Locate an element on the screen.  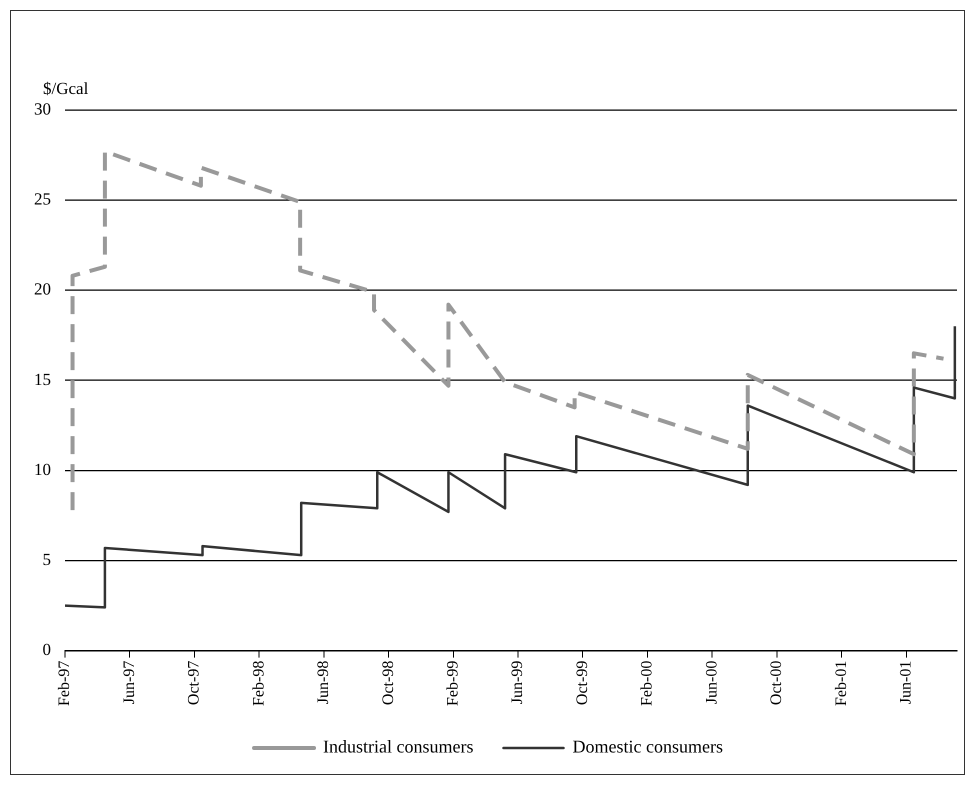
y-axis-title: $/Gcal is located at coordinates (66, 88).